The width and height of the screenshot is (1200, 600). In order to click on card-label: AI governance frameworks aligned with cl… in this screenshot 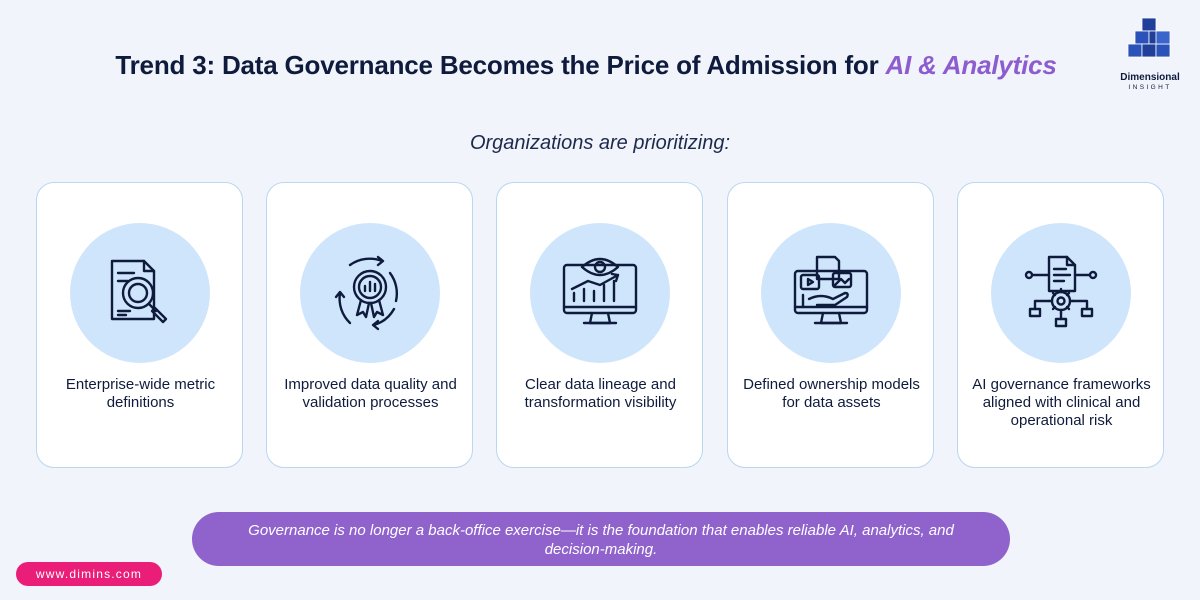, I will do `click(1061, 402)`.